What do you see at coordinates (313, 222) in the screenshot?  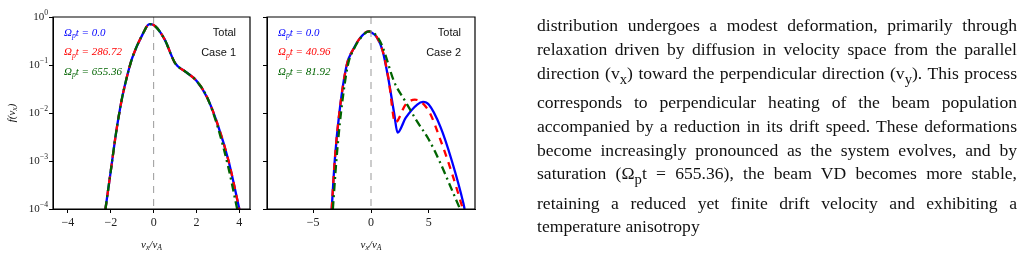 I see `x-tick-label: −5` at bounding box center [313, 222].